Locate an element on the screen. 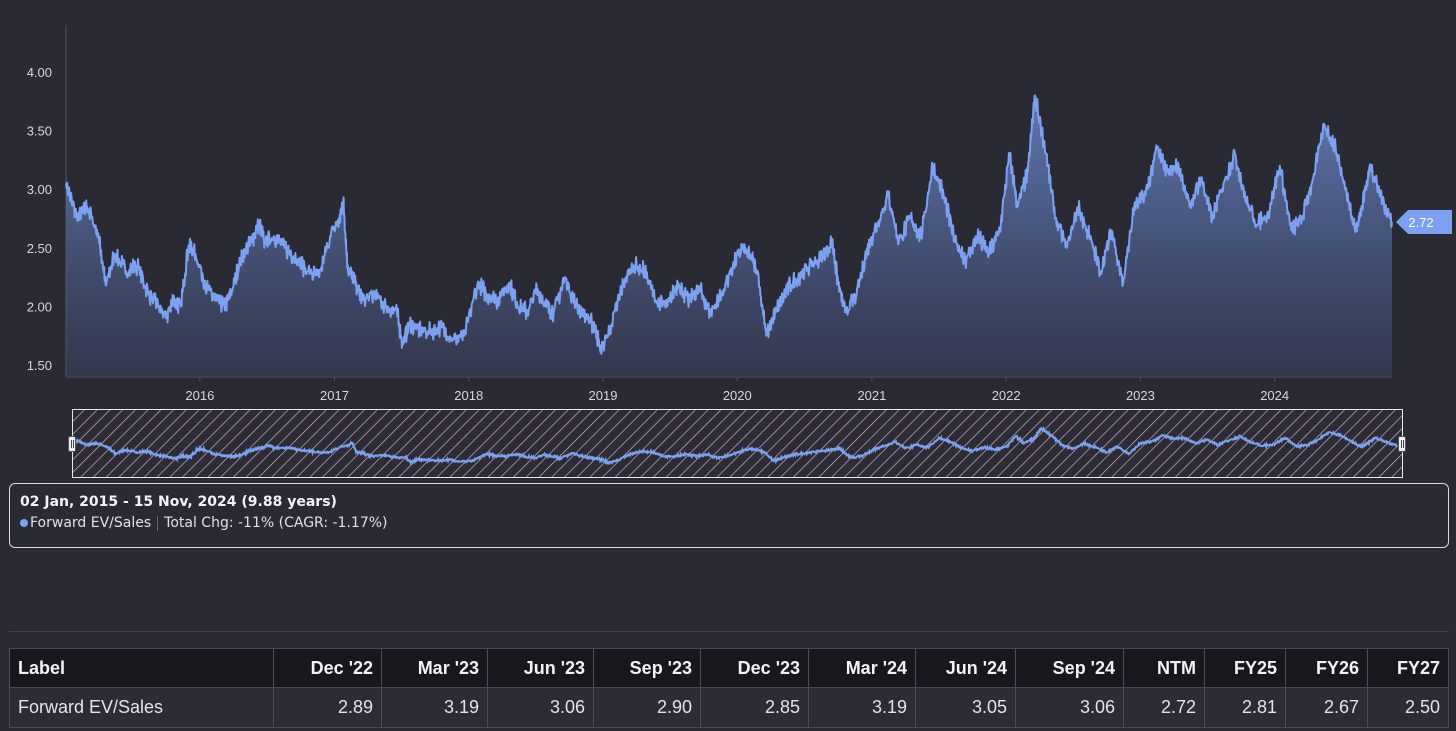  table-header: FY26 is located at coordinates (1326, 668).